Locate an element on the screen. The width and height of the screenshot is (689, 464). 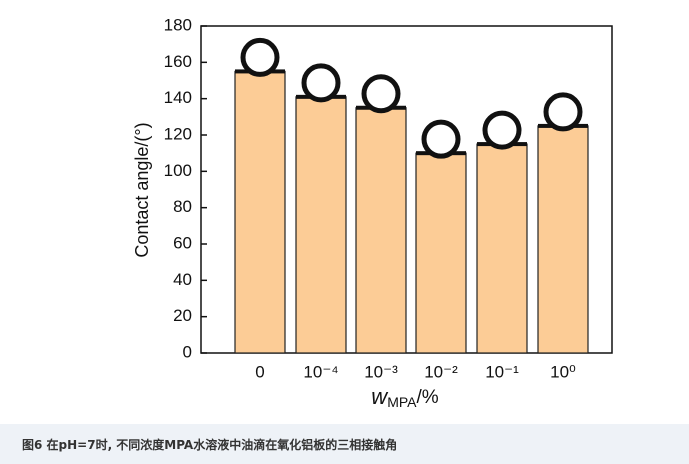
caption-bar: 图6 在pH=7时, 不同浓度MPA水溶液中油滴在氧化铝板的三相接触角 is located at coordinates (344, 444).